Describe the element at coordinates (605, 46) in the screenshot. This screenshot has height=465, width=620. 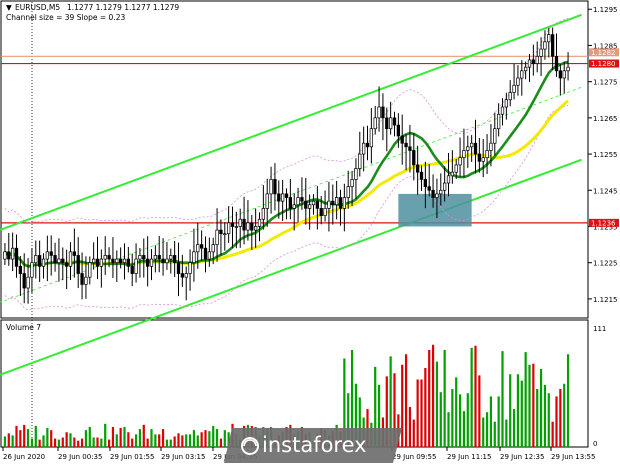
I see `y-tick-label: 1.1285` at that location.